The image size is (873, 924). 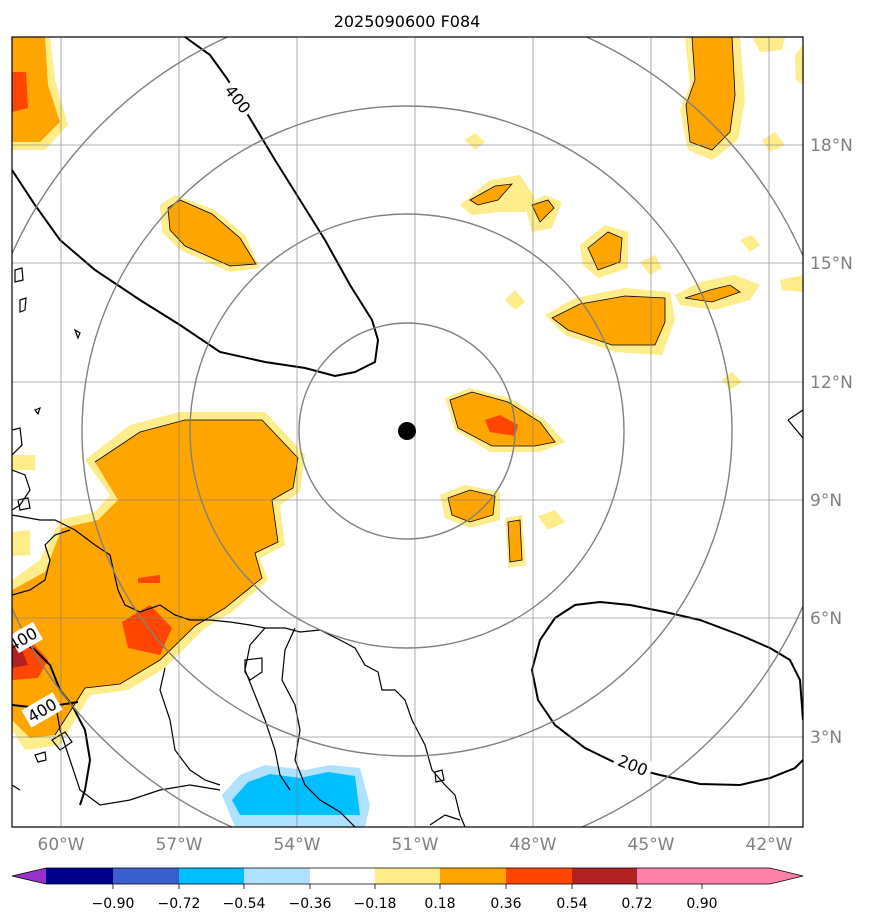 I want to click on colorbar-tick-5: 0.18, so click(x=439, y=904).